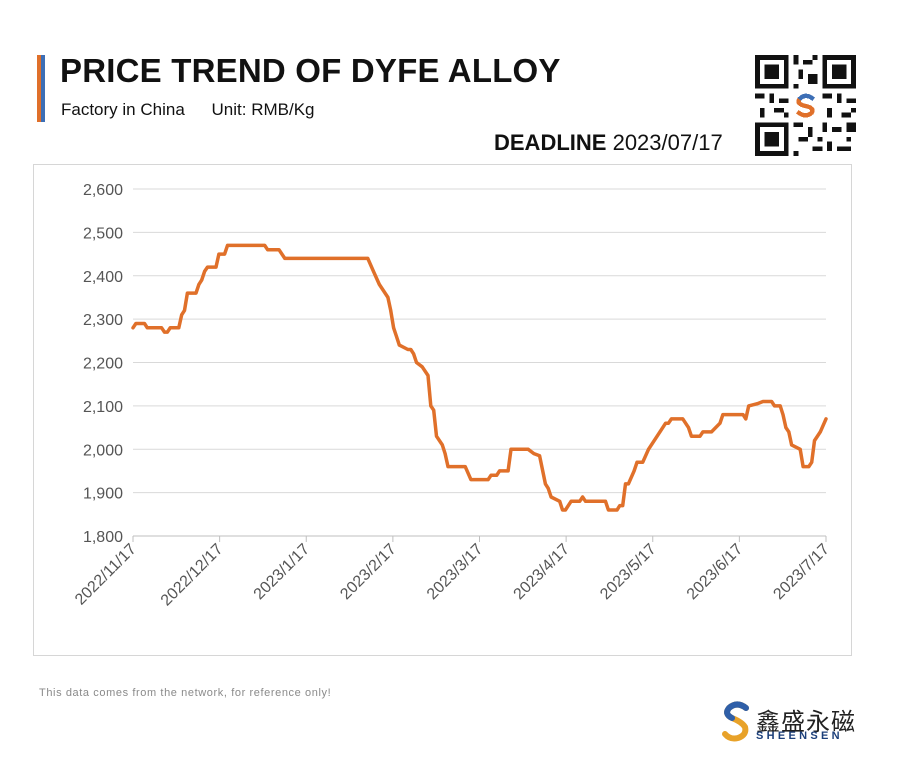 The width and height of the screenshot is (900, 770). What do you see at coordinates (550, 142) in the screenshot?
I see `deadline-label: DEADLINE` at bounding box center [550, 142].